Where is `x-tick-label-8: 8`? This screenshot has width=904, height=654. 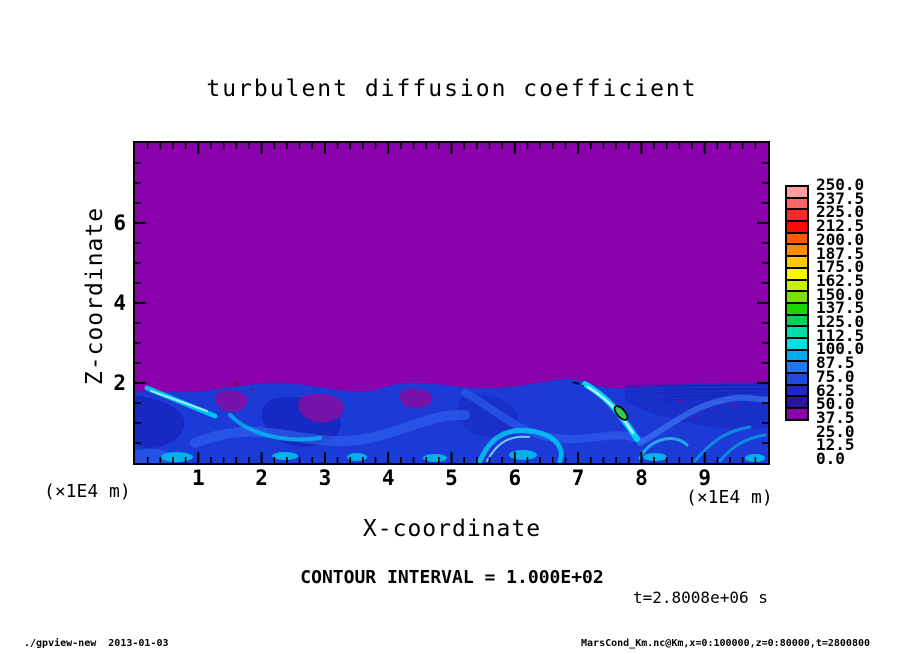 x-tick-label-8: 8 is located at coordinates (641, 478).